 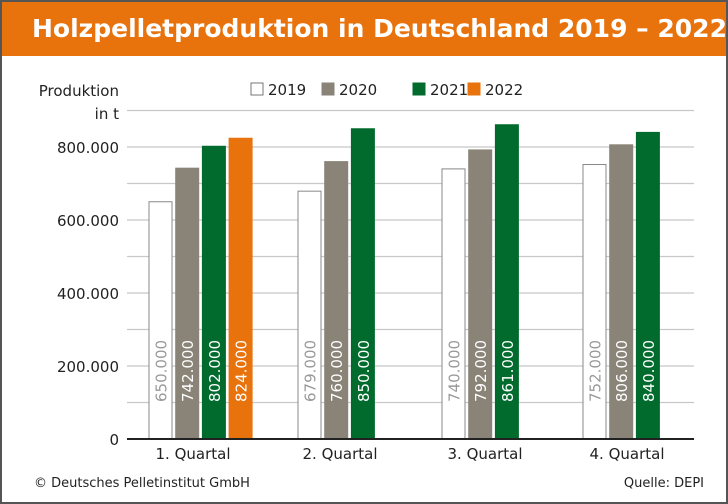 I want to click on x-tick-label: 1. Quartal, so click(x=193, y=454).